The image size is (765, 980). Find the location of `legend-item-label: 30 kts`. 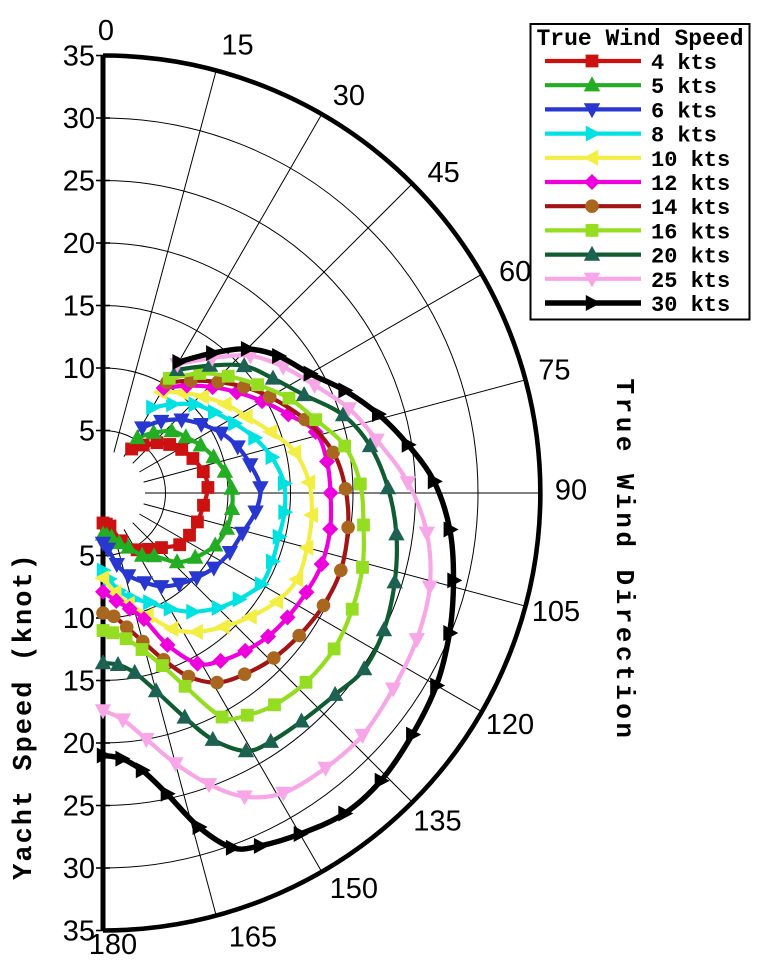

legend-item-label: 30 kts is located at coordinates (690, 305).